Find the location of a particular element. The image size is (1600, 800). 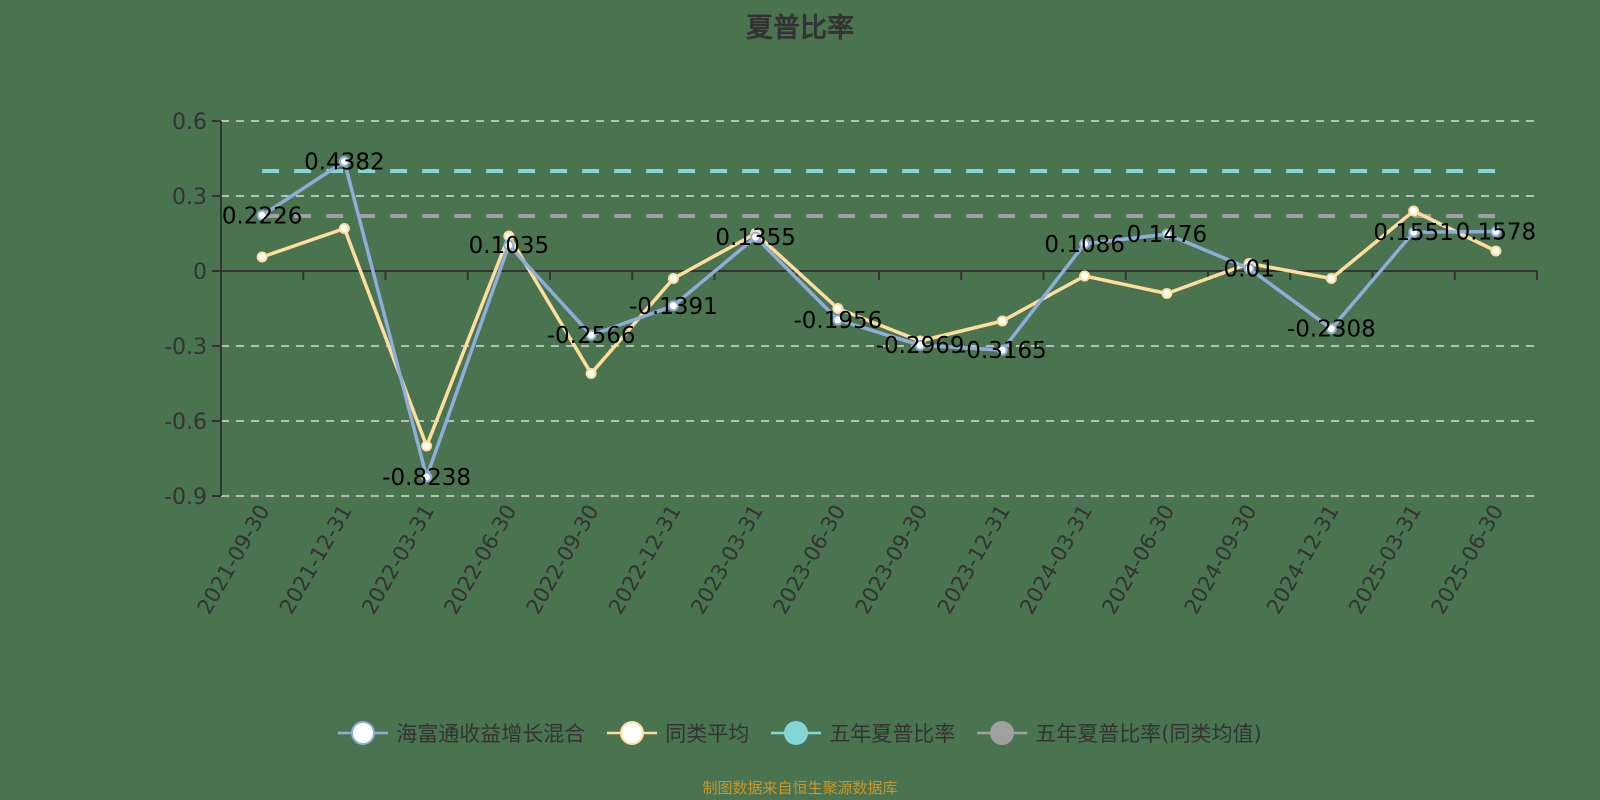

data-label: 0.1476 is located at coordinates (1167, 235).